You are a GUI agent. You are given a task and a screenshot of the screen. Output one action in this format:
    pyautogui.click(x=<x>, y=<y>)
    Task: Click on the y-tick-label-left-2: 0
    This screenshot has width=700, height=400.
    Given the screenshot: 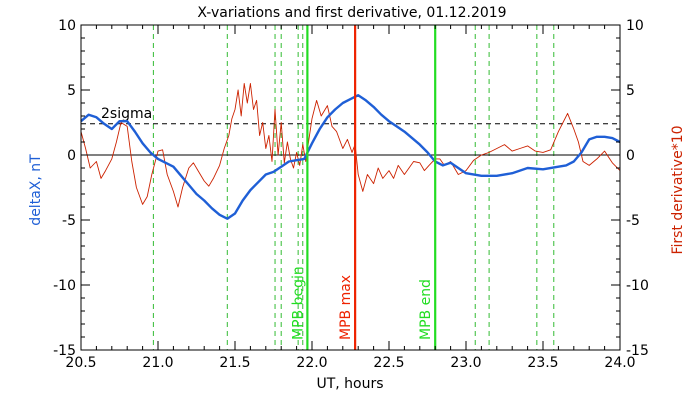 What is the action you would take?
    pyautogui.click(x=71, y=156)
    